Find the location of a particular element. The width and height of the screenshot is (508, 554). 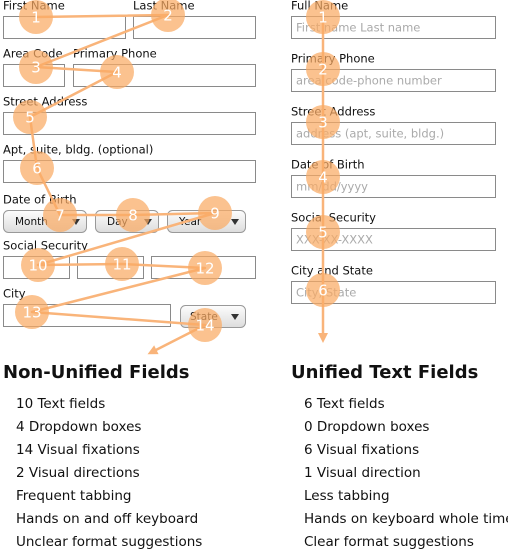

summary-item: 10 Text fields is located at coordinates (60, 404).